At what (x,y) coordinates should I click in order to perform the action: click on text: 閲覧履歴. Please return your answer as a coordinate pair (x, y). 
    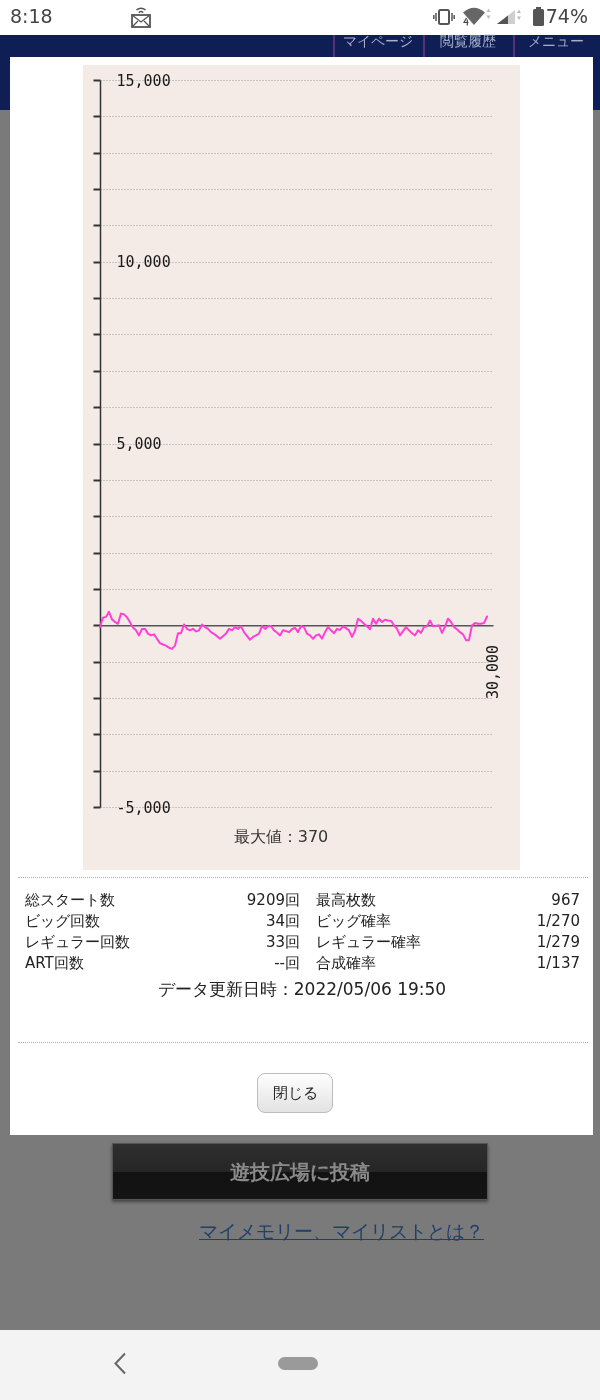
    Looking at the image, I should click on (468, 41).